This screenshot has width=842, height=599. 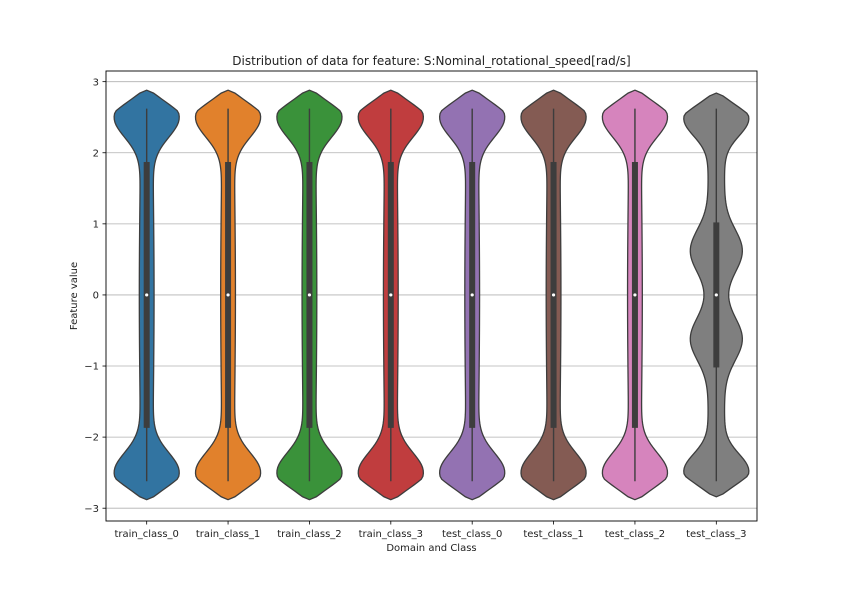 I want to click on y-tick-label: 0, so click(x=96, y=296).